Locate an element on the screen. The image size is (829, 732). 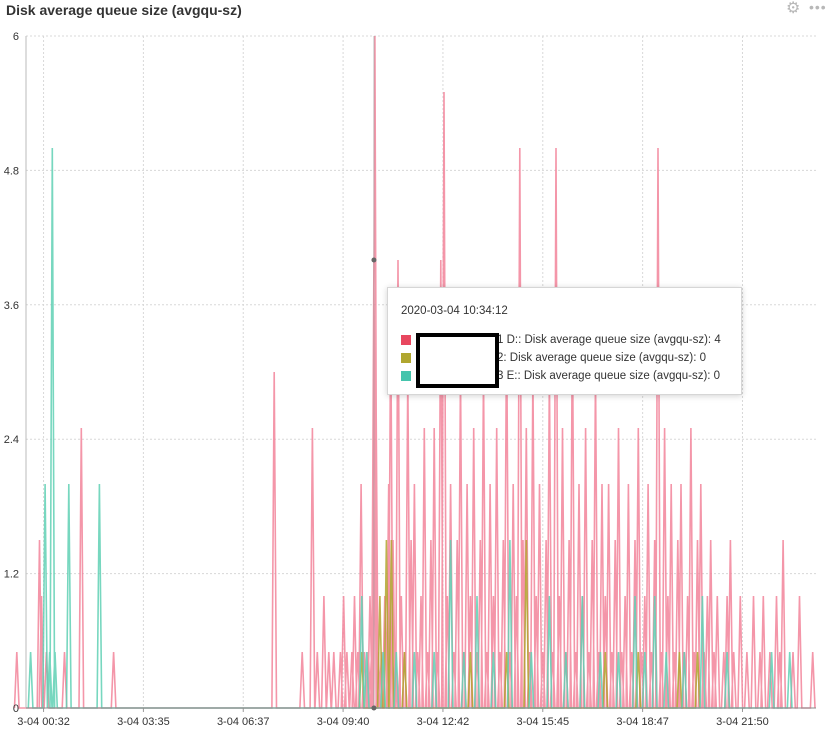
more-icon: ••• is located at coordinates (818, 7).